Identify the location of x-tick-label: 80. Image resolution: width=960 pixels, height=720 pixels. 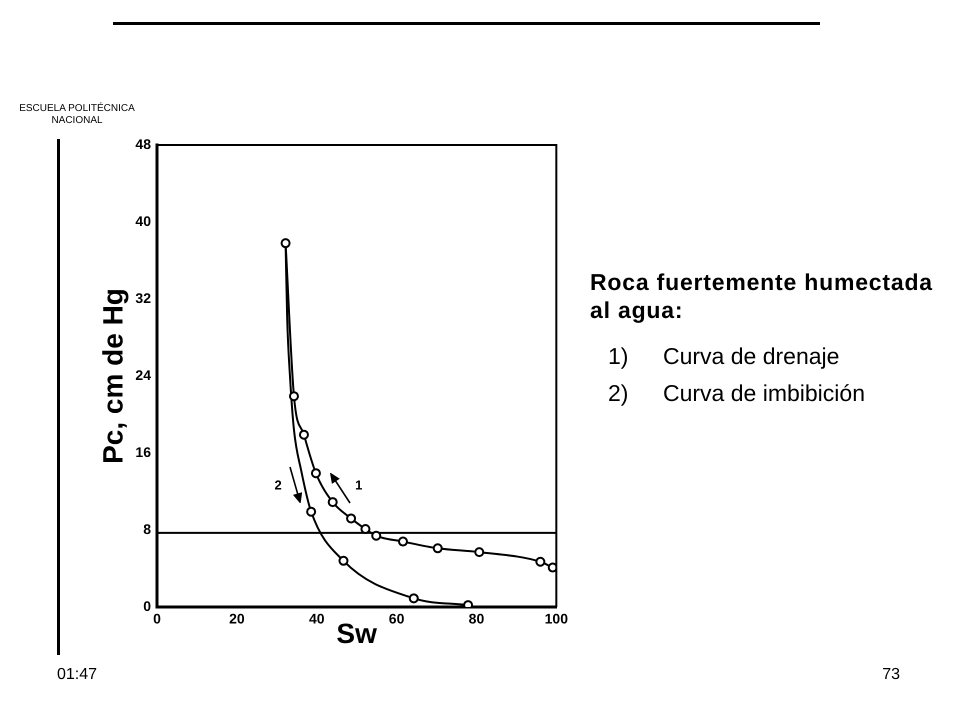
(476, 618).